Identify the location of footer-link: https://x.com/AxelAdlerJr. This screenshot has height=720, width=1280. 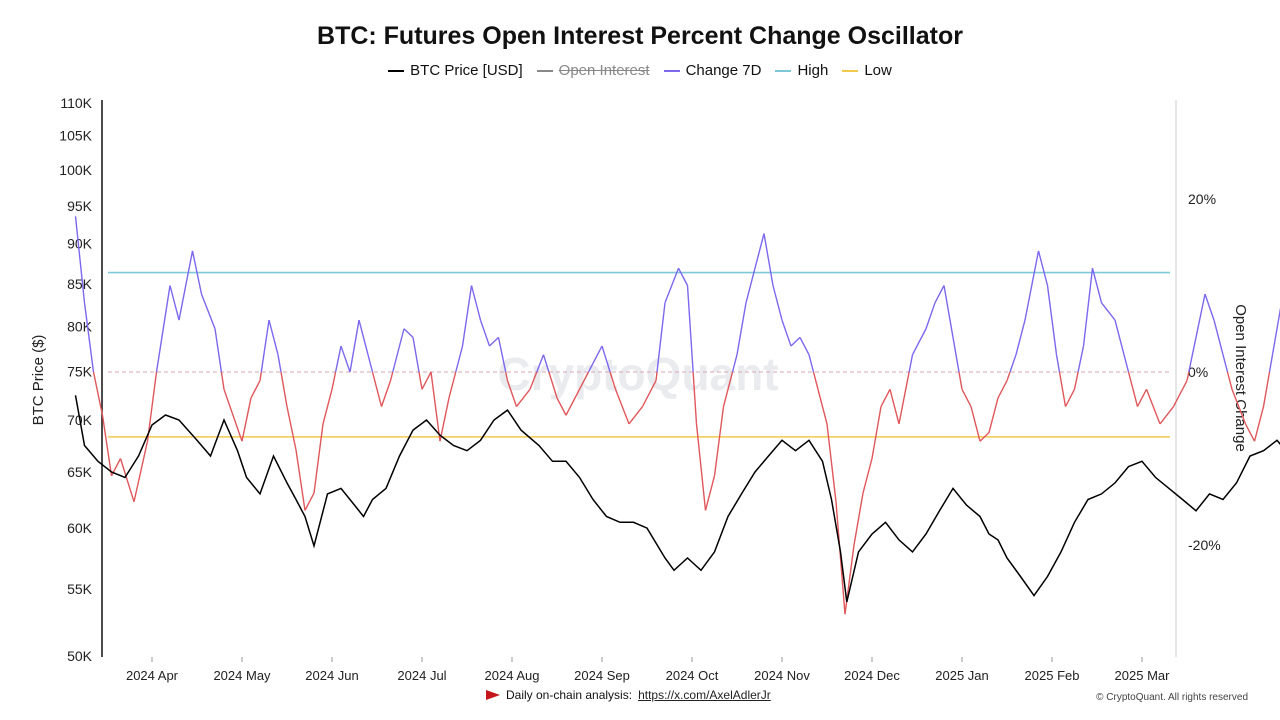
(704, 695).